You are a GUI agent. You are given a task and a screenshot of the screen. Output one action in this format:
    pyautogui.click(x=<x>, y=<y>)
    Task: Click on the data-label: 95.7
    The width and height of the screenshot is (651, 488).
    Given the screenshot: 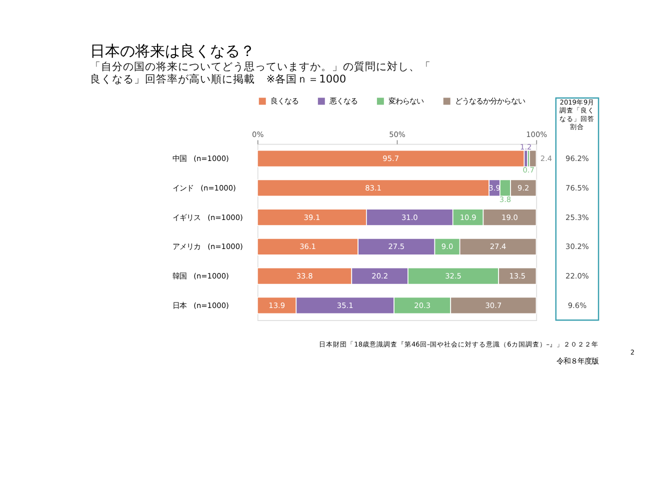 What is the action you would take?
    pyautogui.click(x=391, y=159)
    